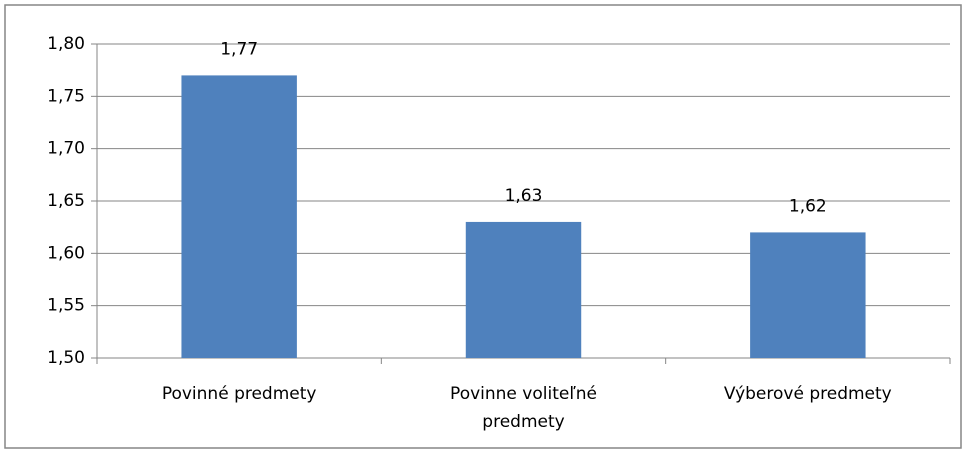 This screenshot has height=453, width=967. What do you see at coordinates (239, 394) in the screenshot?
I see `x-tick-label: Povinné predmety` at bounding box center [239, 394].